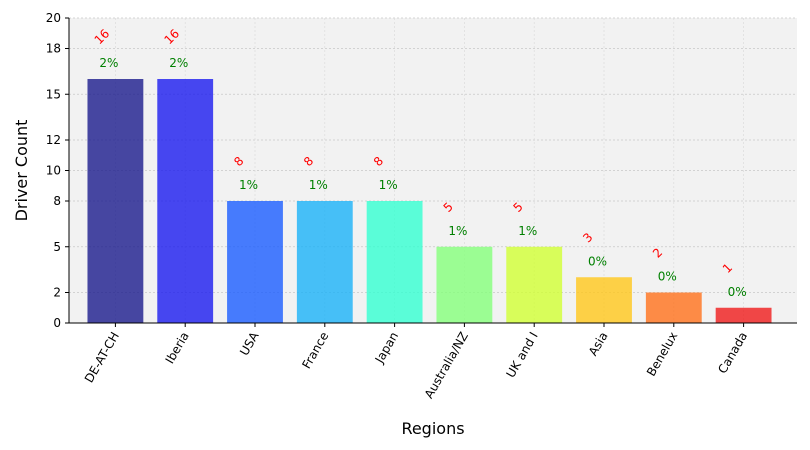  I want to click on bar-usa, so click(255, 262).